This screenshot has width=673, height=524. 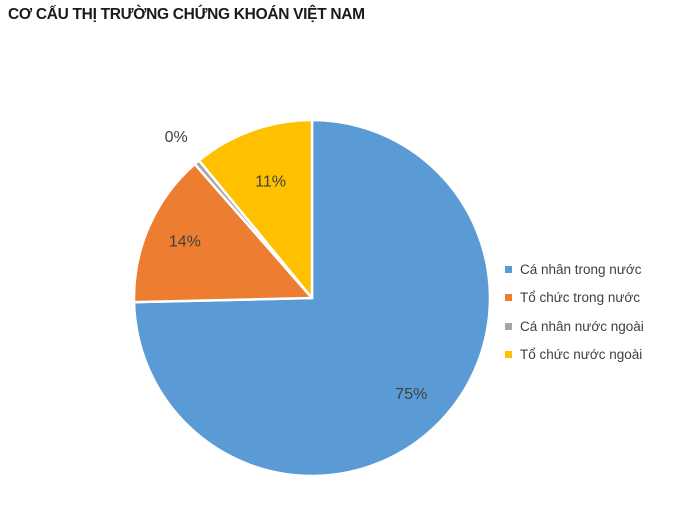 What do you see at coordinates (185, 241) in the screenshot?
I see `data-label-to-chuc-trong-nuoc: 14%` at bounding box center [185, 241].